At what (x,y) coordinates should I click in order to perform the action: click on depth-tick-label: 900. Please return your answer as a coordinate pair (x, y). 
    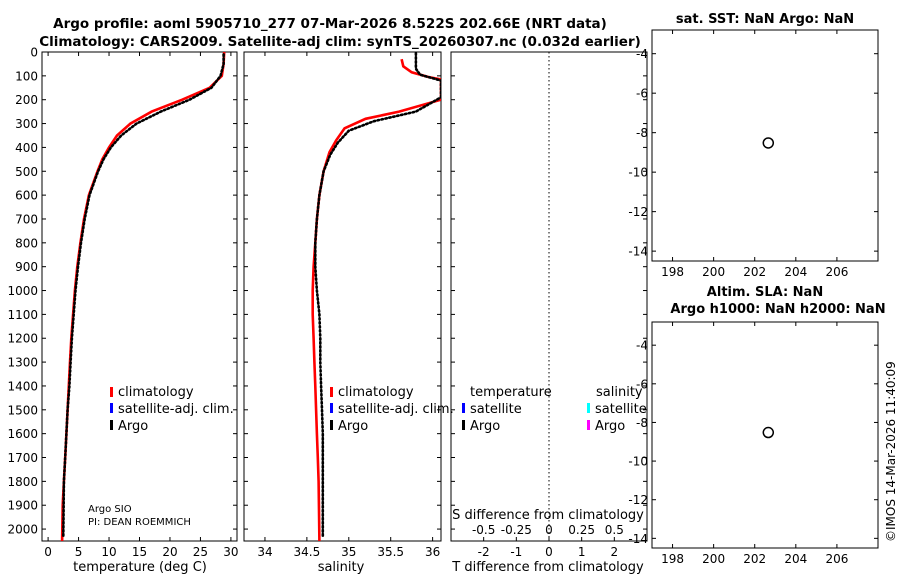
    Looking at the image, I should click on (26, 267).